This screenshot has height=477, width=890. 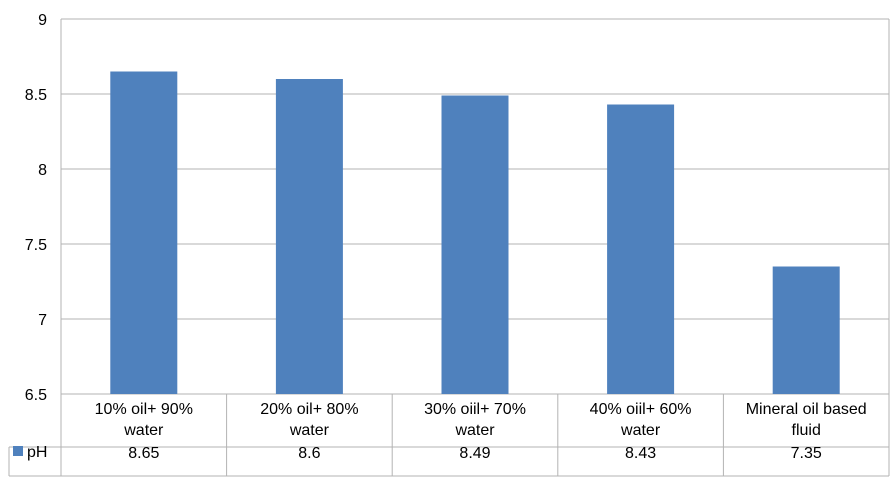 What do you see at coordinates (36, 395) in the screenshot?
I see `y-tick-label: 6.5` at bounding box center [36, 395].